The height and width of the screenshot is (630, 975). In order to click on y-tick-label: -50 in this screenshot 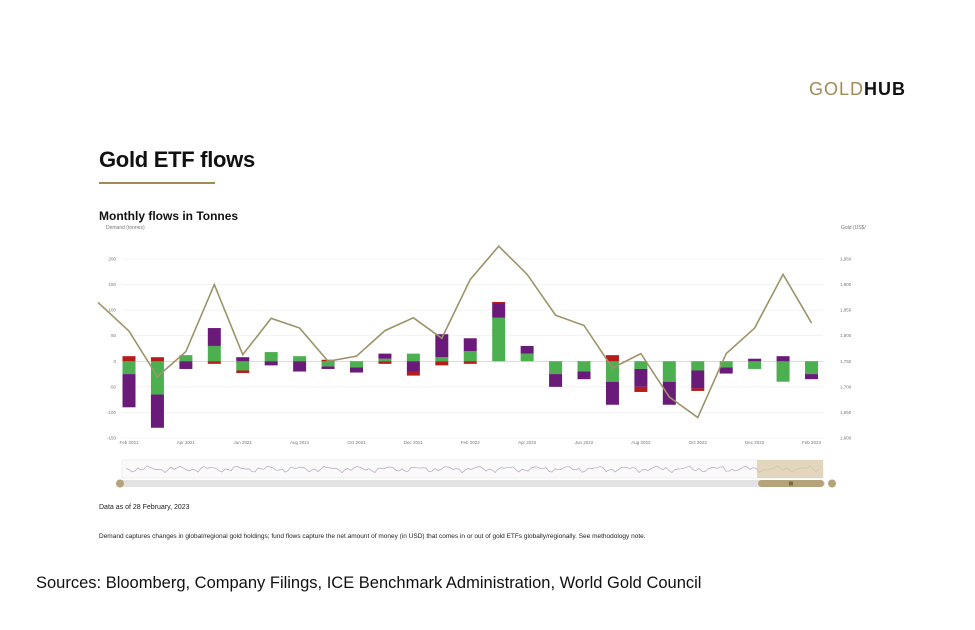, I will do `click(112, 386)`.